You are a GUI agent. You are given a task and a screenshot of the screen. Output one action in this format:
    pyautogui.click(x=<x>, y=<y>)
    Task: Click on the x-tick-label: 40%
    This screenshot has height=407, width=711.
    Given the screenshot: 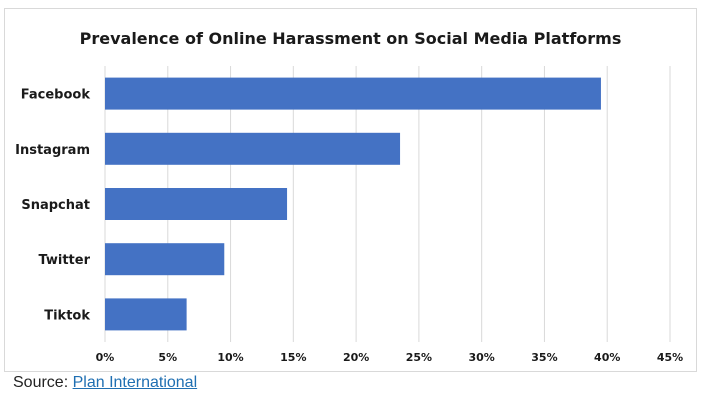 What is the action you would take?
    pyautogui.click(x=607, y=357)
    